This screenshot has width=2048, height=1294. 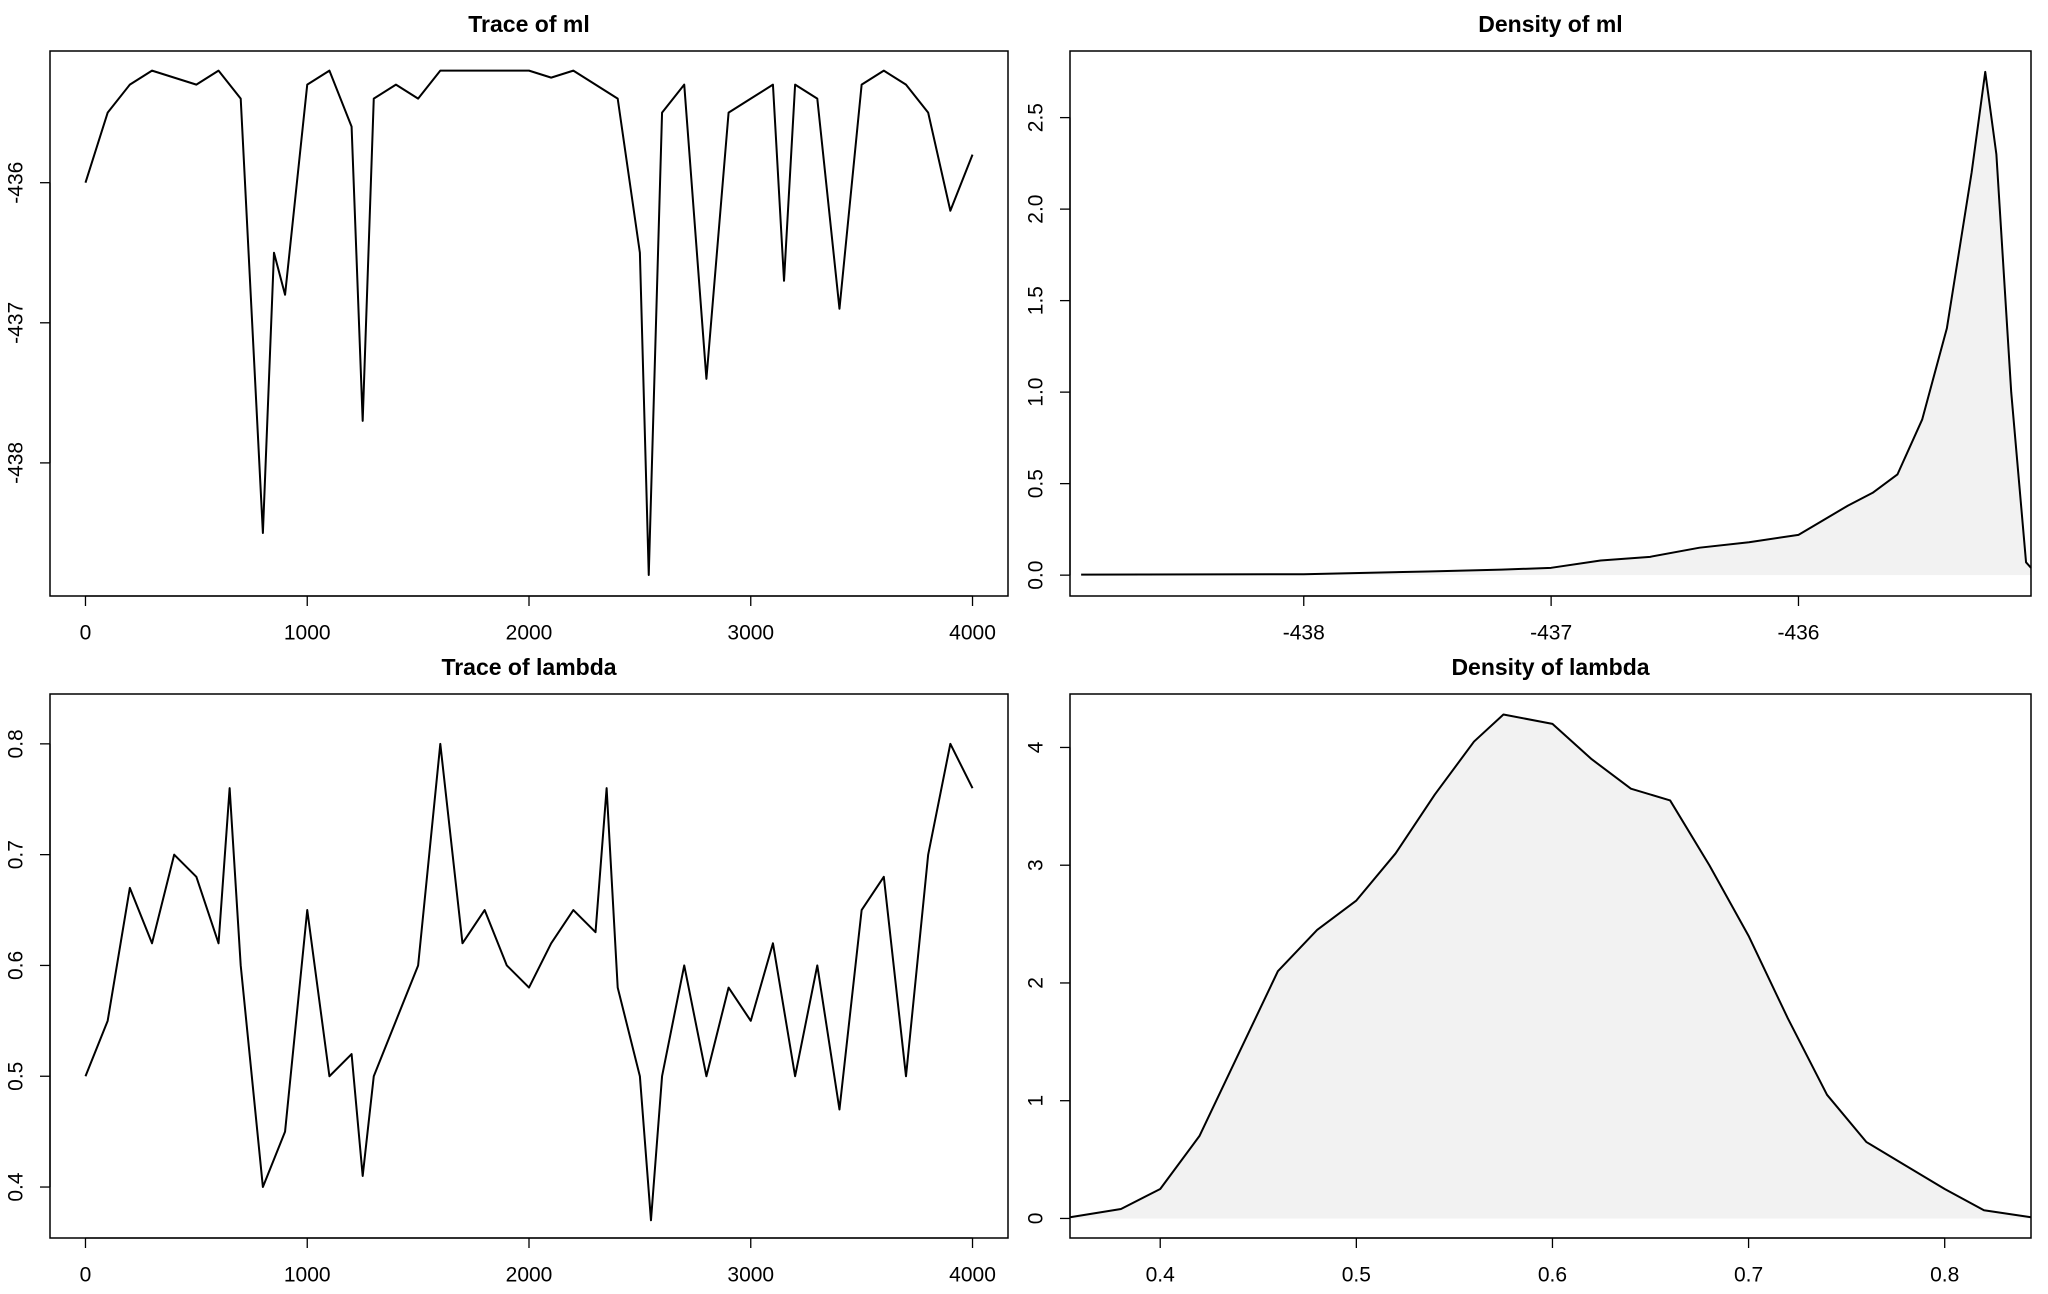 What do you see at coordinates (1036, 865) in the screenshot?
I see `y-tick-label: 3` at bounding box center [1036, 865].